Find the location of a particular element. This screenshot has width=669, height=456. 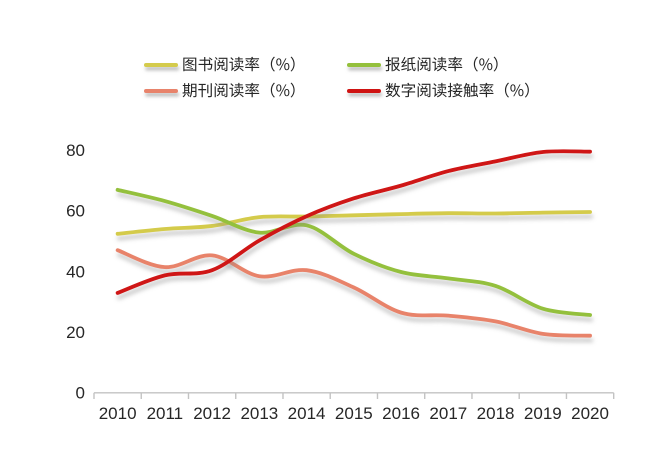

x-axis-label: 2015 is located at coordinates (354, 413).